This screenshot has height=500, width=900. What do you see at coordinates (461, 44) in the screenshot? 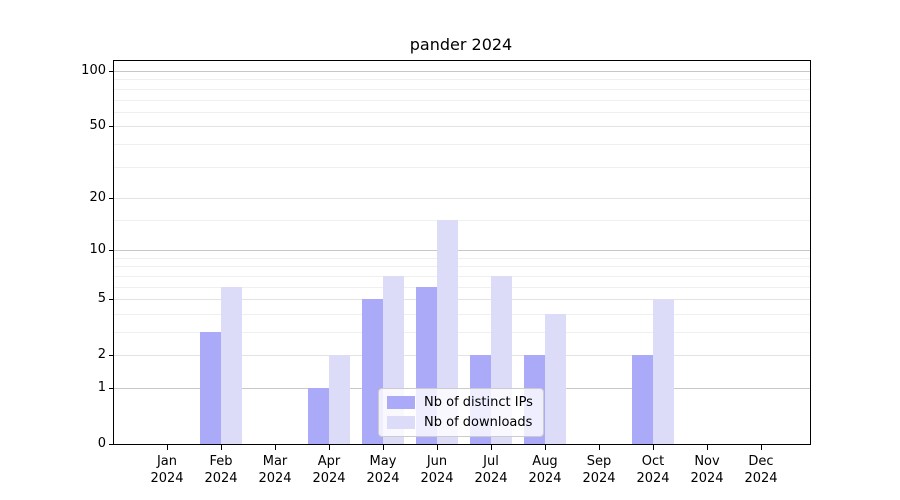
I see `chart-title: pander 2024` at bounding box center [461, 44].